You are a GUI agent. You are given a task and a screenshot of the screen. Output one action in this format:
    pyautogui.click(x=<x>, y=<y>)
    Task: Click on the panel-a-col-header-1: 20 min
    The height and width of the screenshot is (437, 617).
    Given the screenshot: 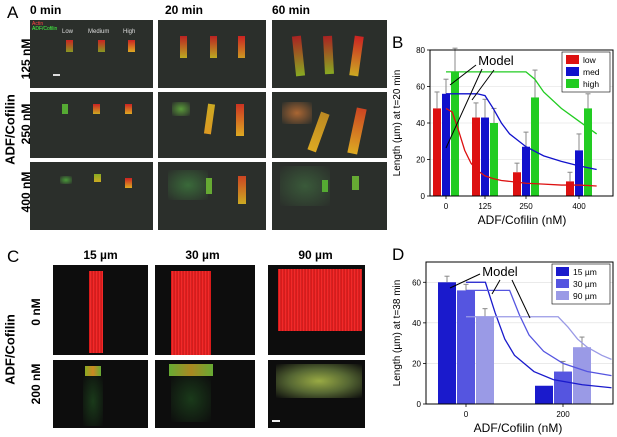 What is the action you would take?
    pyautogui.click(x=184, y=10)
    